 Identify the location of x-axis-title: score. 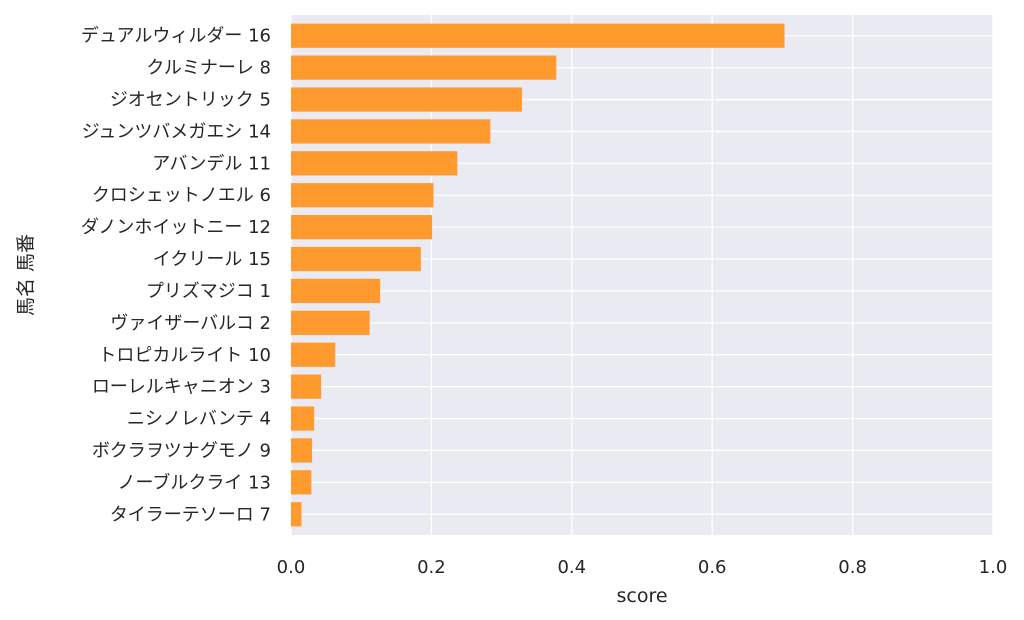
(641, 596).